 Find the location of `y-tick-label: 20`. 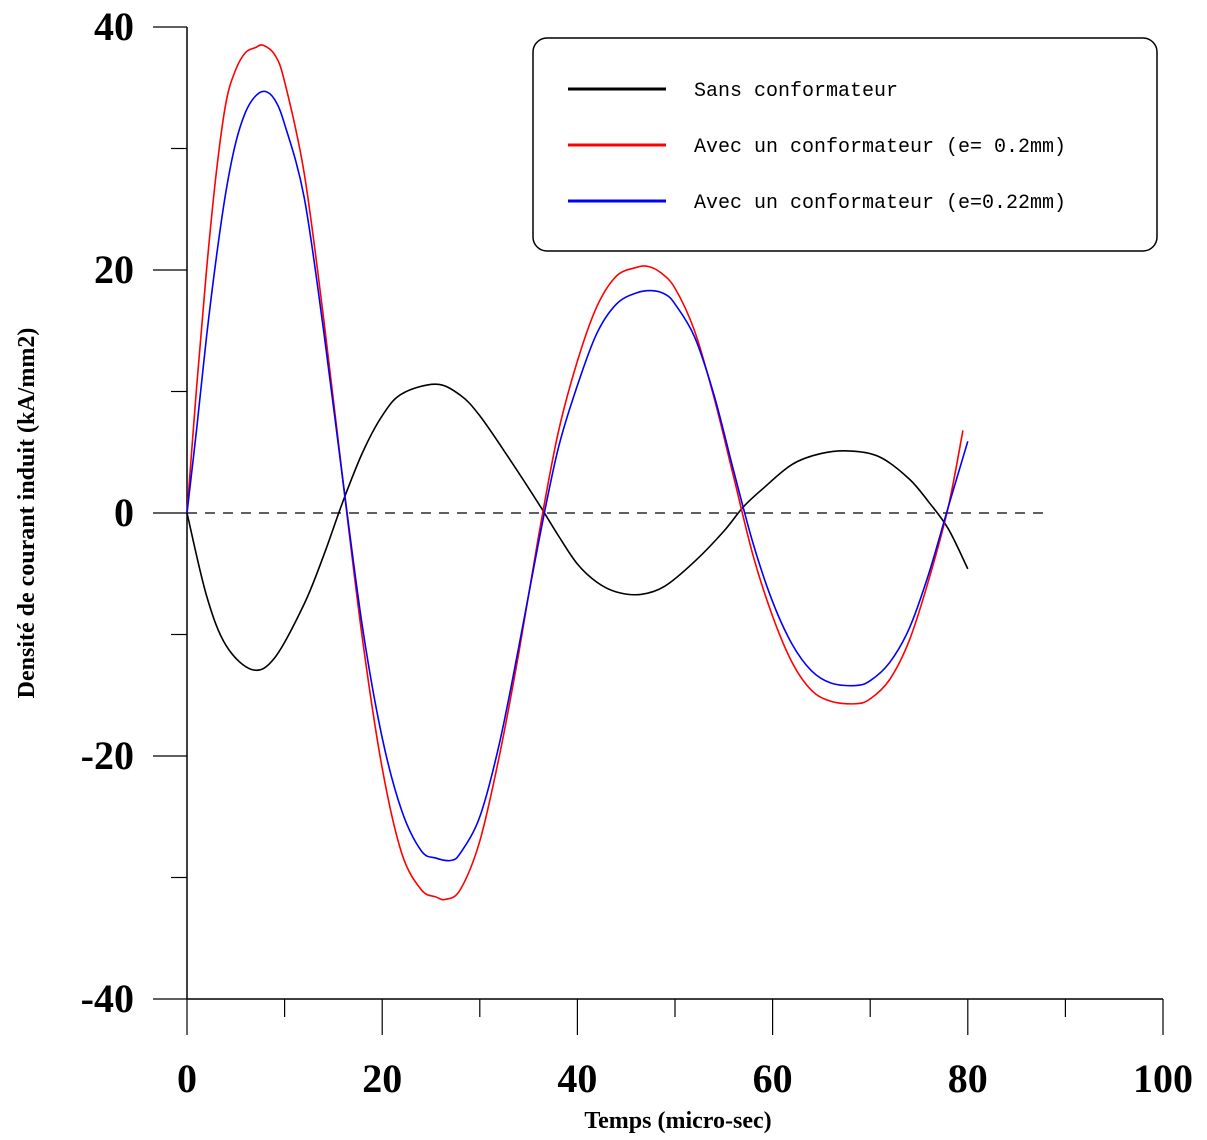

y-tick-label: 20 is located at coordinates (114, 269).